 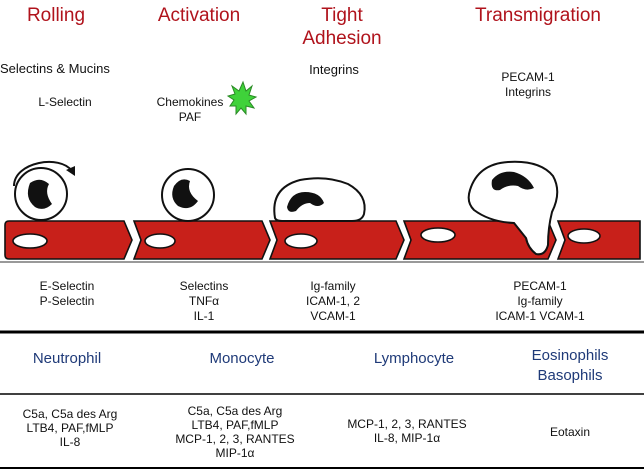 What do you see at coordinates (67, 286) in the screenshot?
I see `endo-e-selectin: E-Selectin` at bounding box center [67, 286].